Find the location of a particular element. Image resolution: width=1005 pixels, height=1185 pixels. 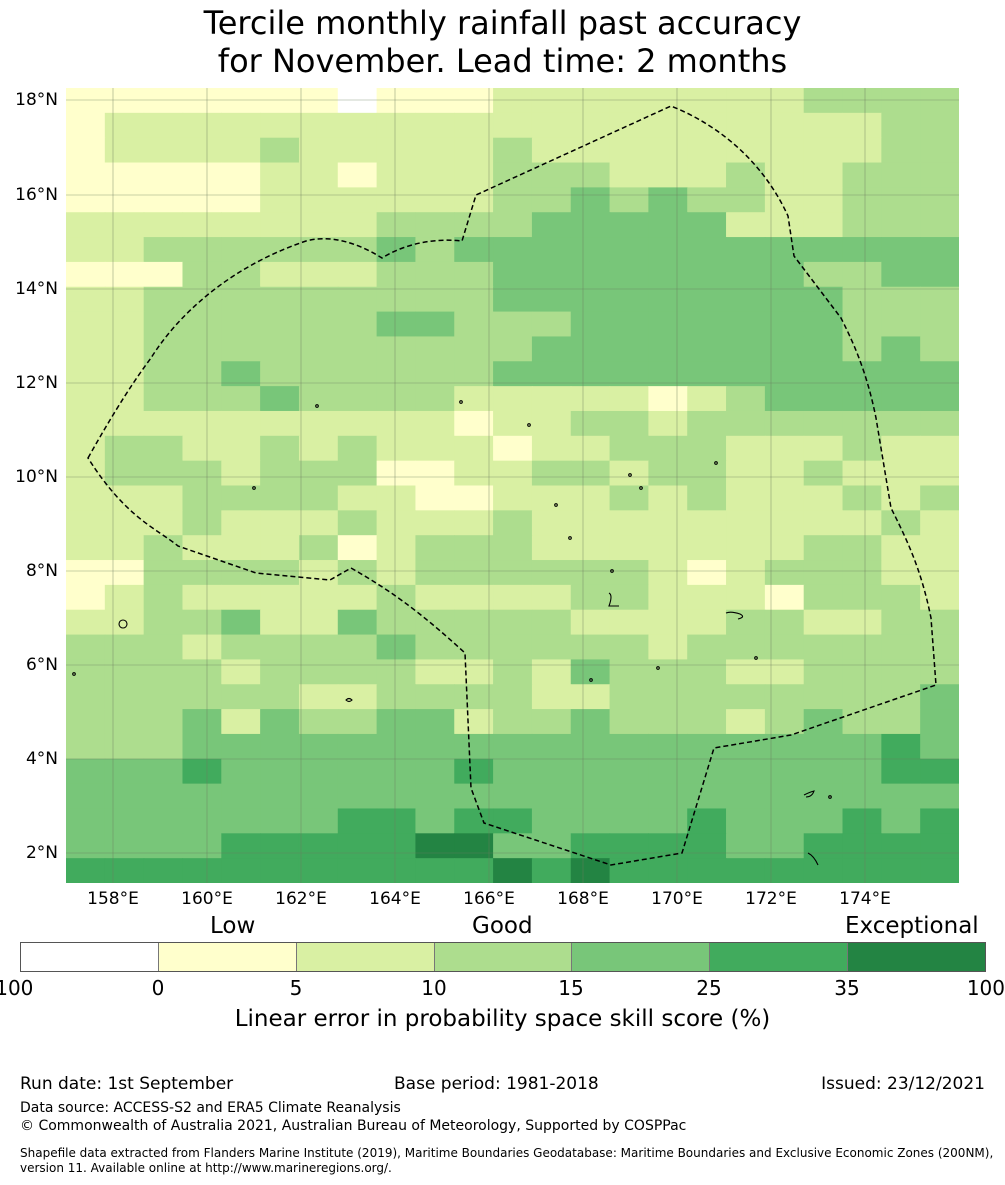

lon-label: 174°E is located at coordinates (865, 899).